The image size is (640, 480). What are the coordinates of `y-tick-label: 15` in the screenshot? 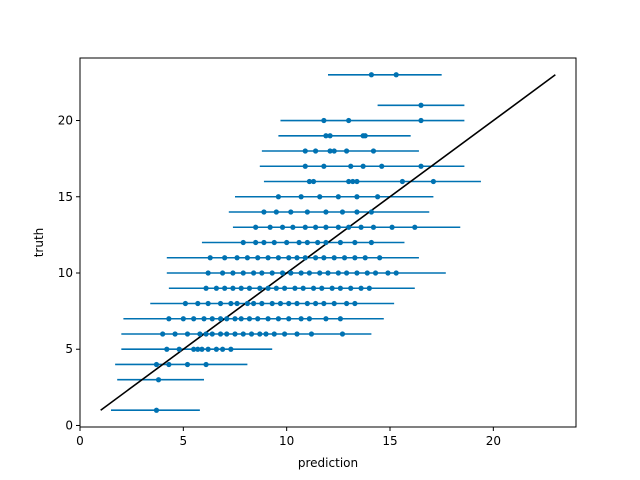 It's located at (65, 197).